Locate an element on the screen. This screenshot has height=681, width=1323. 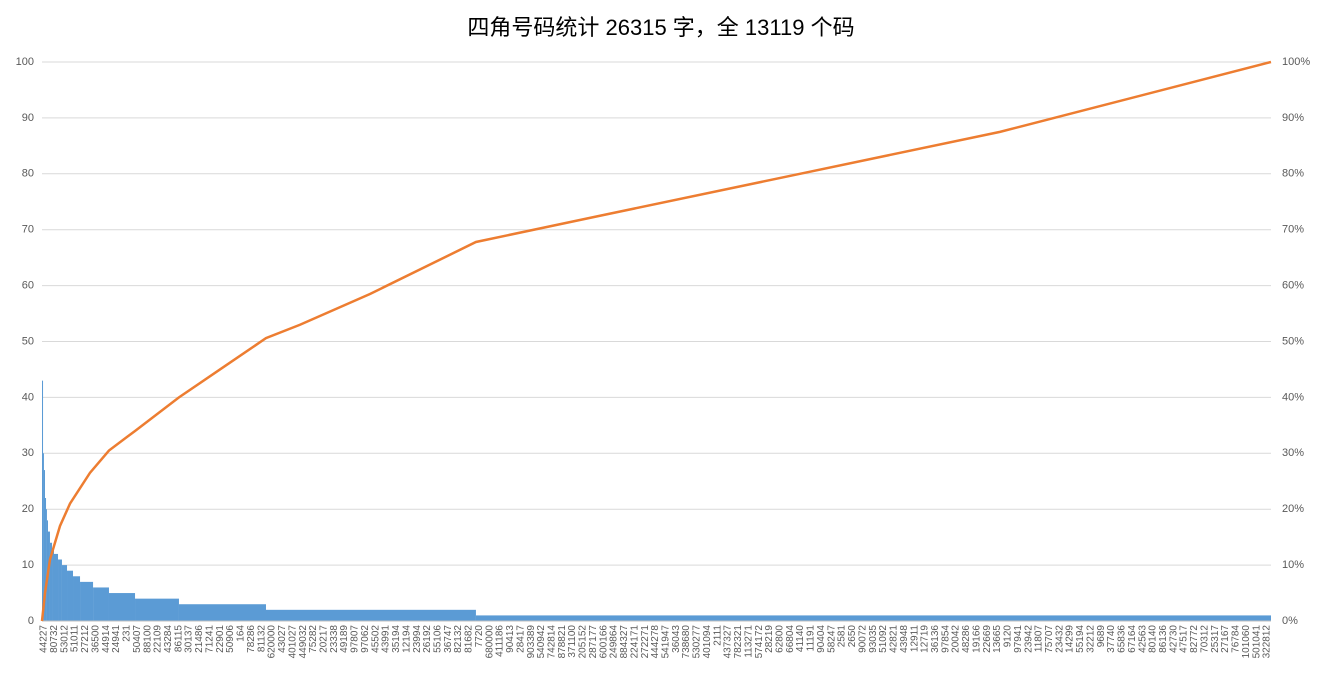
x-tick-label: 78286 is located at coordinates (251, 639).